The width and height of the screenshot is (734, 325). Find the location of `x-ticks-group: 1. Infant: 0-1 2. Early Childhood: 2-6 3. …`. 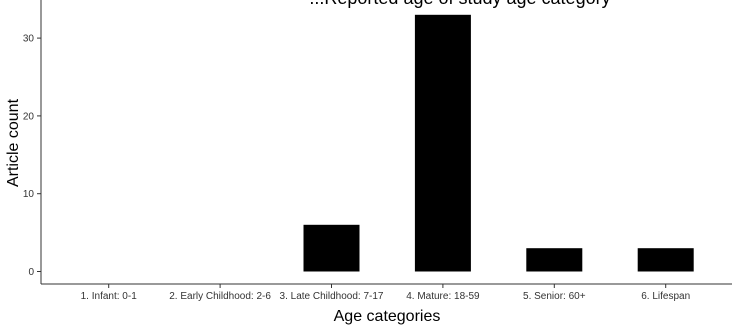

x-ticks-group: 1. Infant: 0-1 2. Early Childhood: 2-6 3. … is located at coordinates (385, 293).